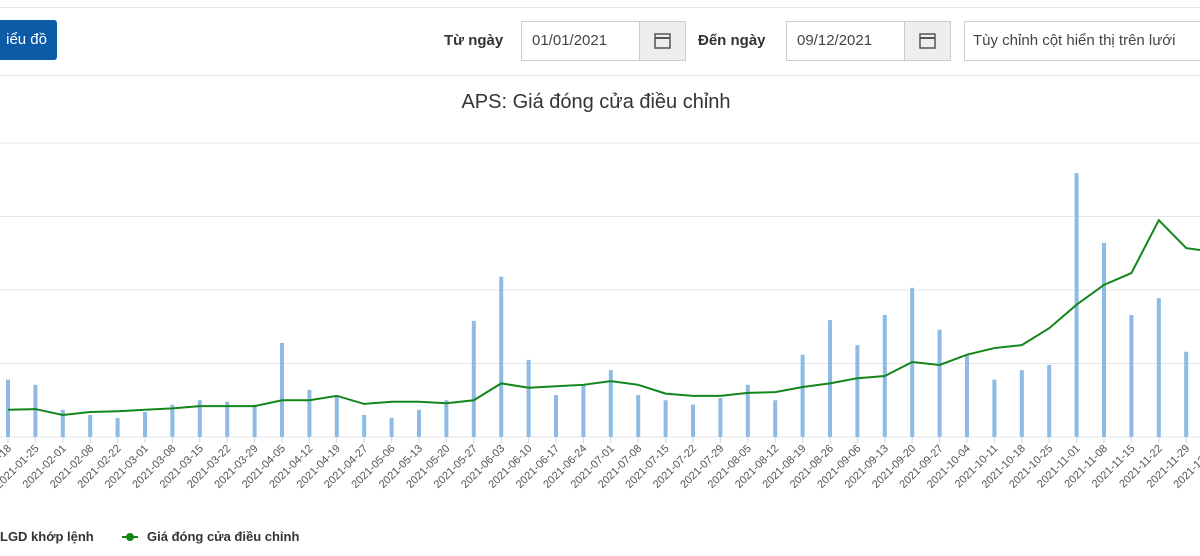 The width and height of the screenshot is (1200, 556). What do you see at coordinates (130, 537) in the screenshot?
I see `legend-symbol` at bounding box center [130, 537].